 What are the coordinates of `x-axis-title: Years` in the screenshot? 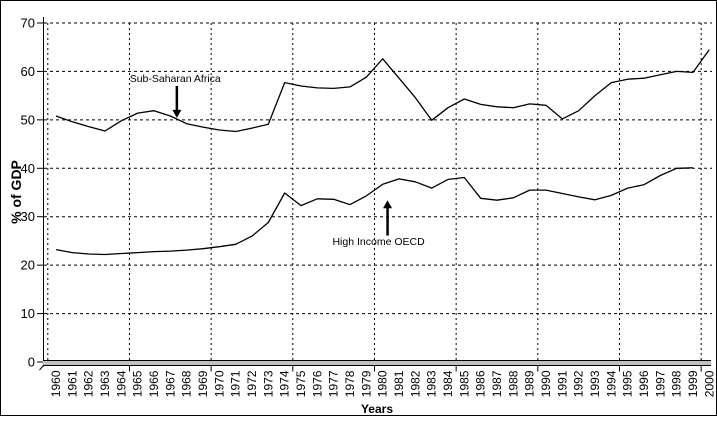 It's located at (377, 408).